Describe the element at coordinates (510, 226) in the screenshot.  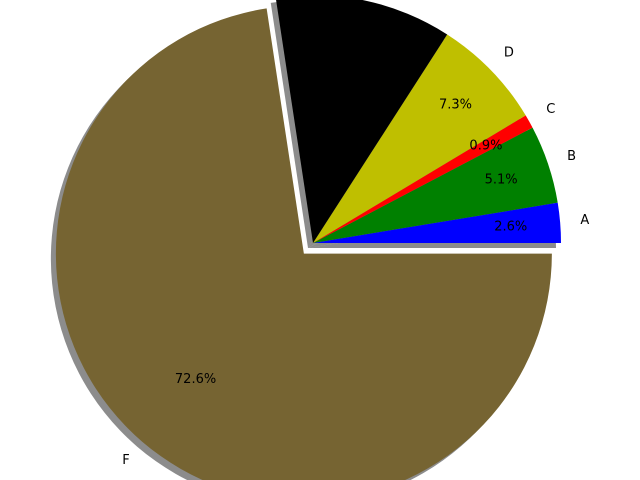
I see `percent-label: 2.6%` at that location.